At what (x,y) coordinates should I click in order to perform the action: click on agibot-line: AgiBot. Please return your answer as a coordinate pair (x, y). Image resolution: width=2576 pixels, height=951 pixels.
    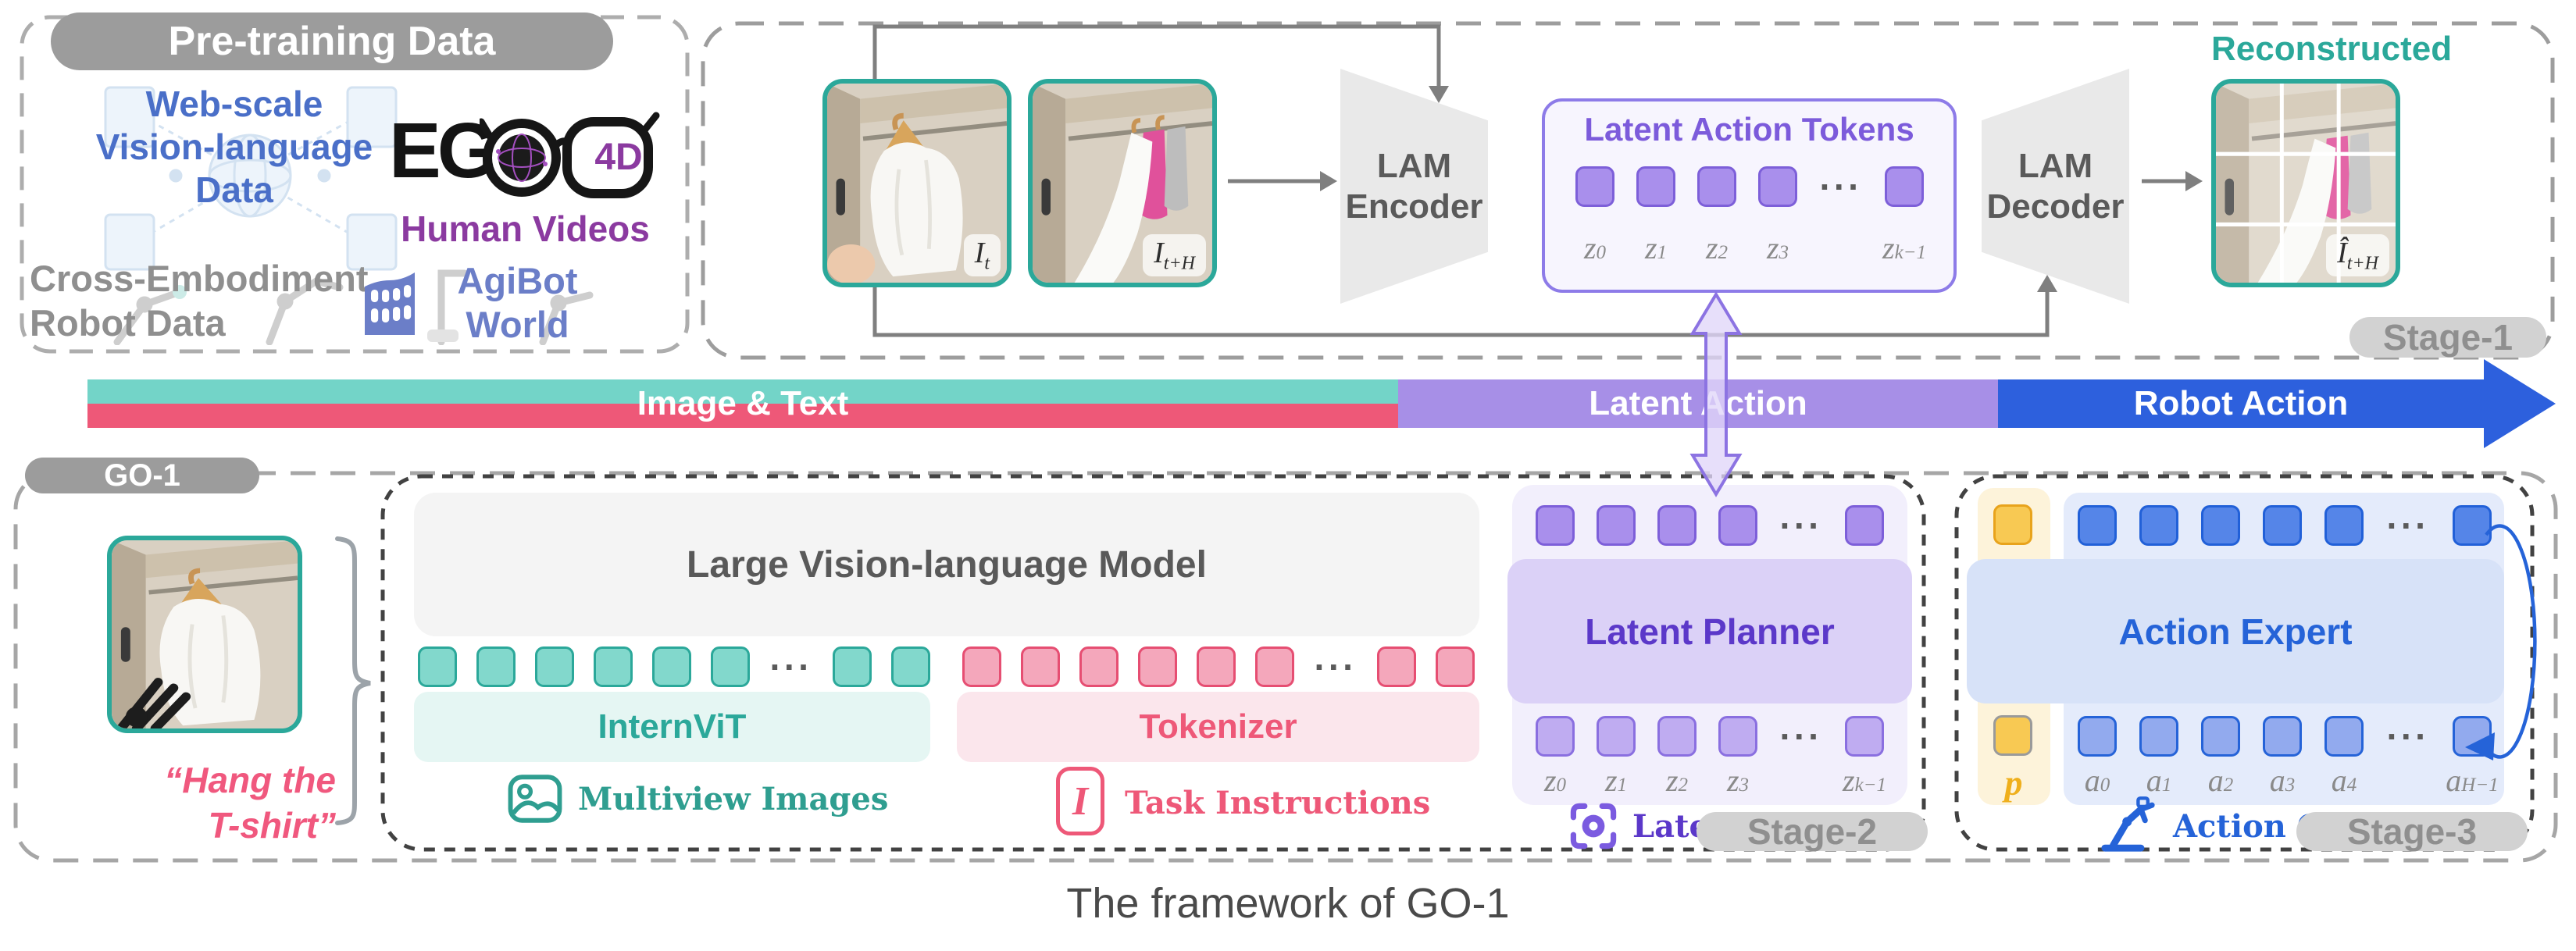
    Looking at the image, I should click on (517, 280).